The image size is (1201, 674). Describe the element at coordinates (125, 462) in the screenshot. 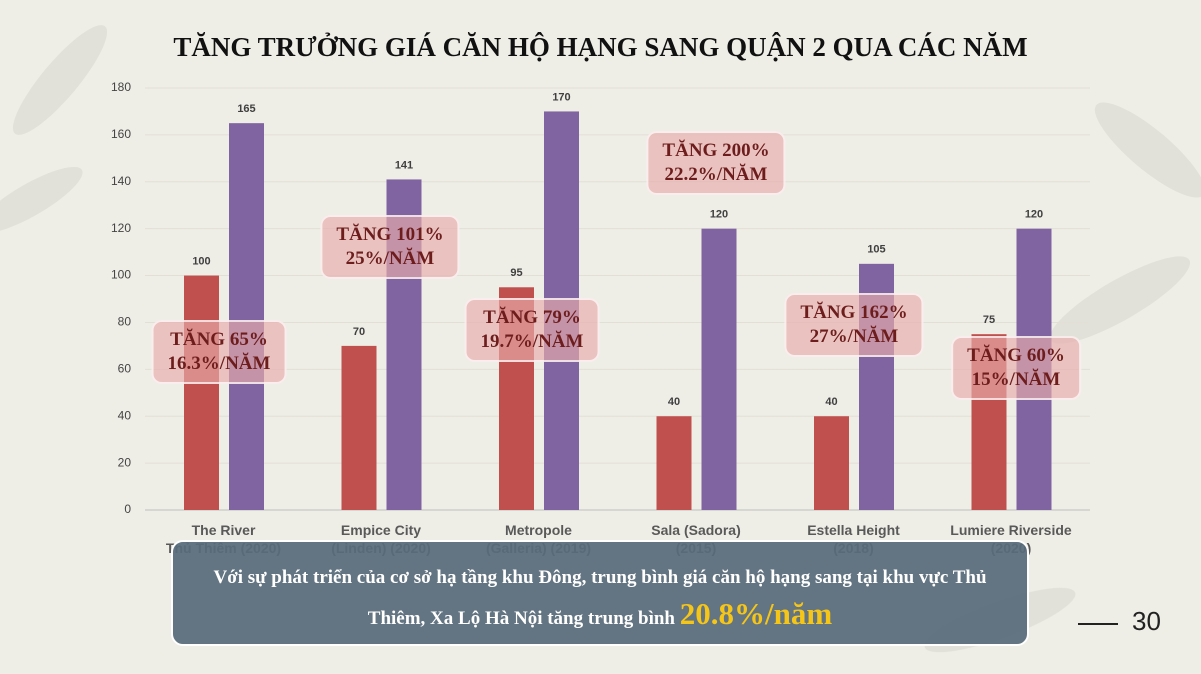

I see `y-tick-label: 20` at that location.